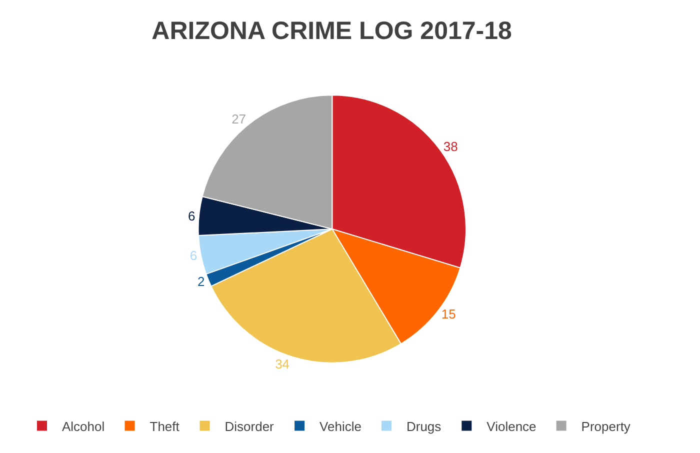 This screenshot has width=700, height=453. What do you see at coordinates (424, 426) in the screenshot?
I see `legend-label: Drugs` at bounding box center [424, 426].